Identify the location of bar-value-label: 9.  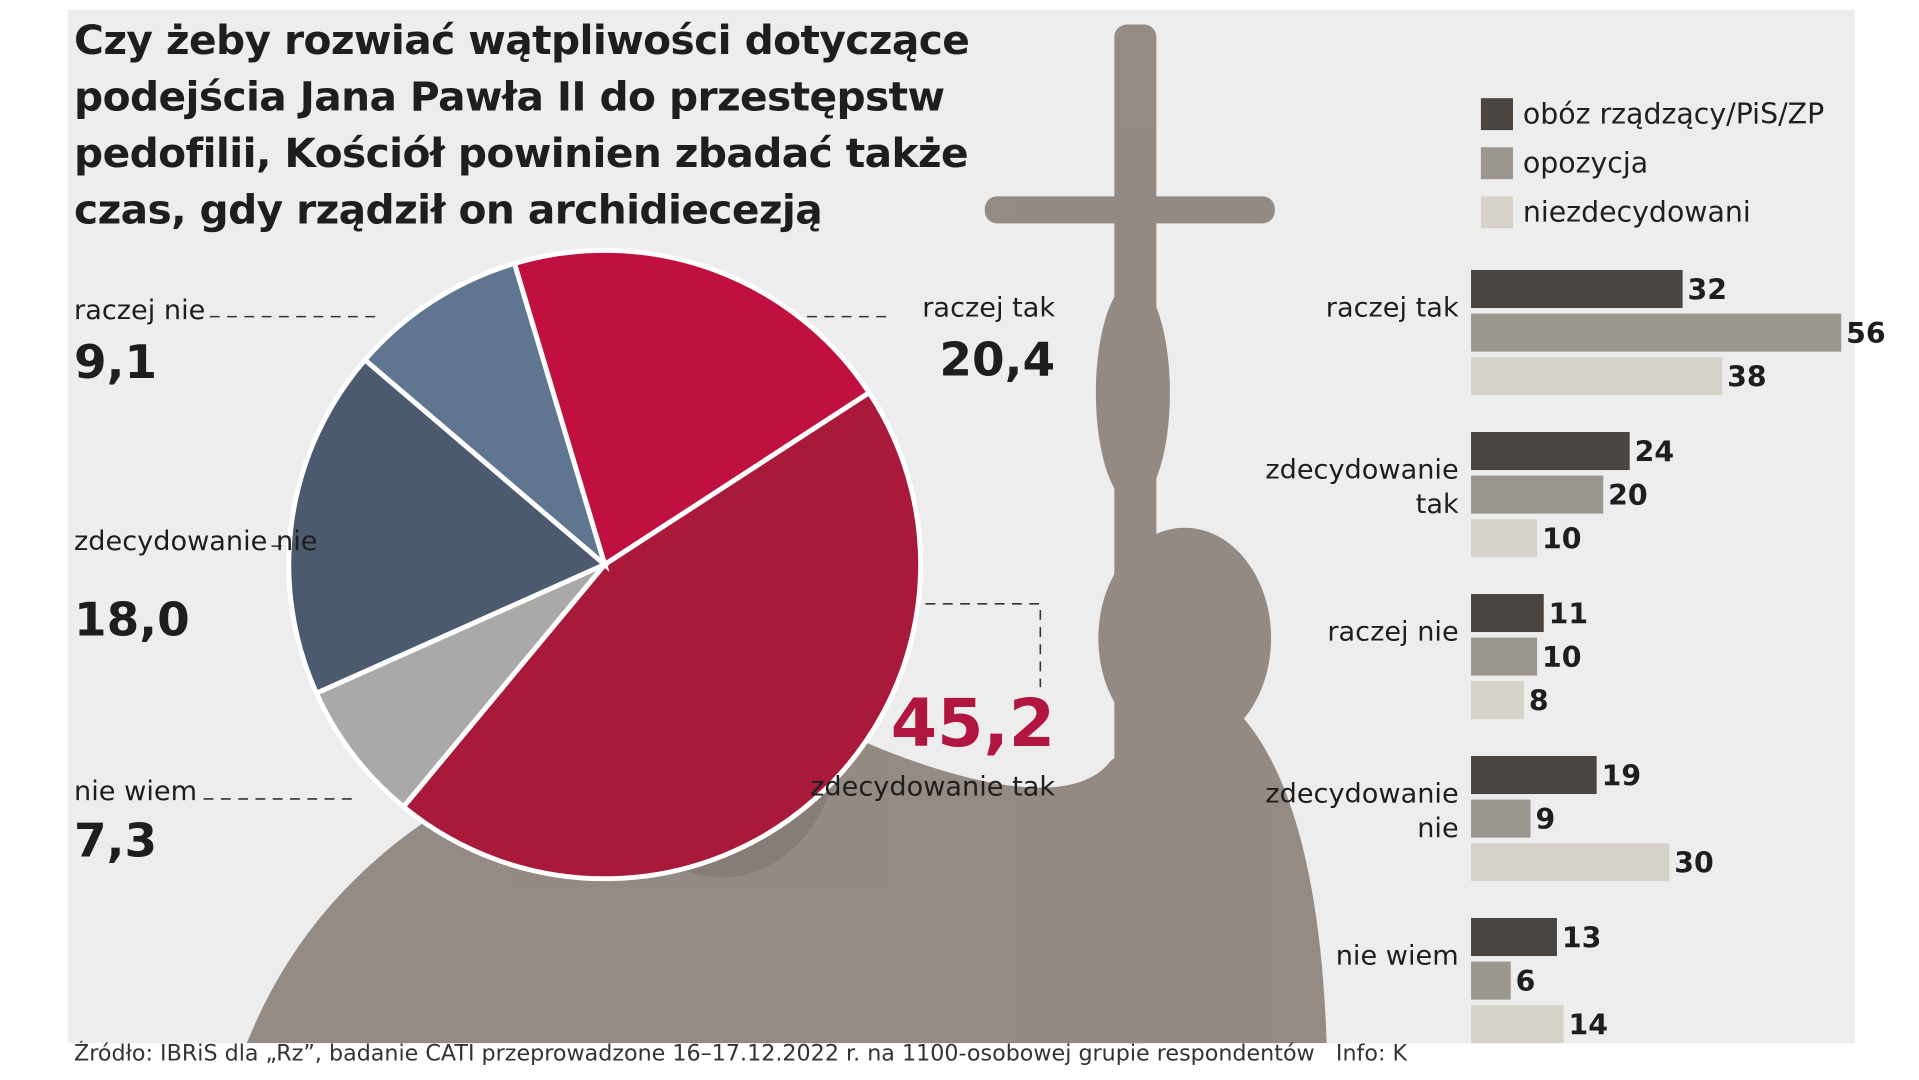
(1545, 819).